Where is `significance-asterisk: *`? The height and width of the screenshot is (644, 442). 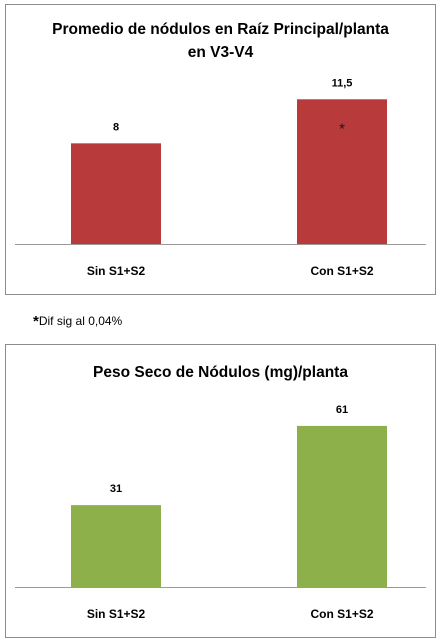
significance-asterisk: * is located at coordinates (342, 128).